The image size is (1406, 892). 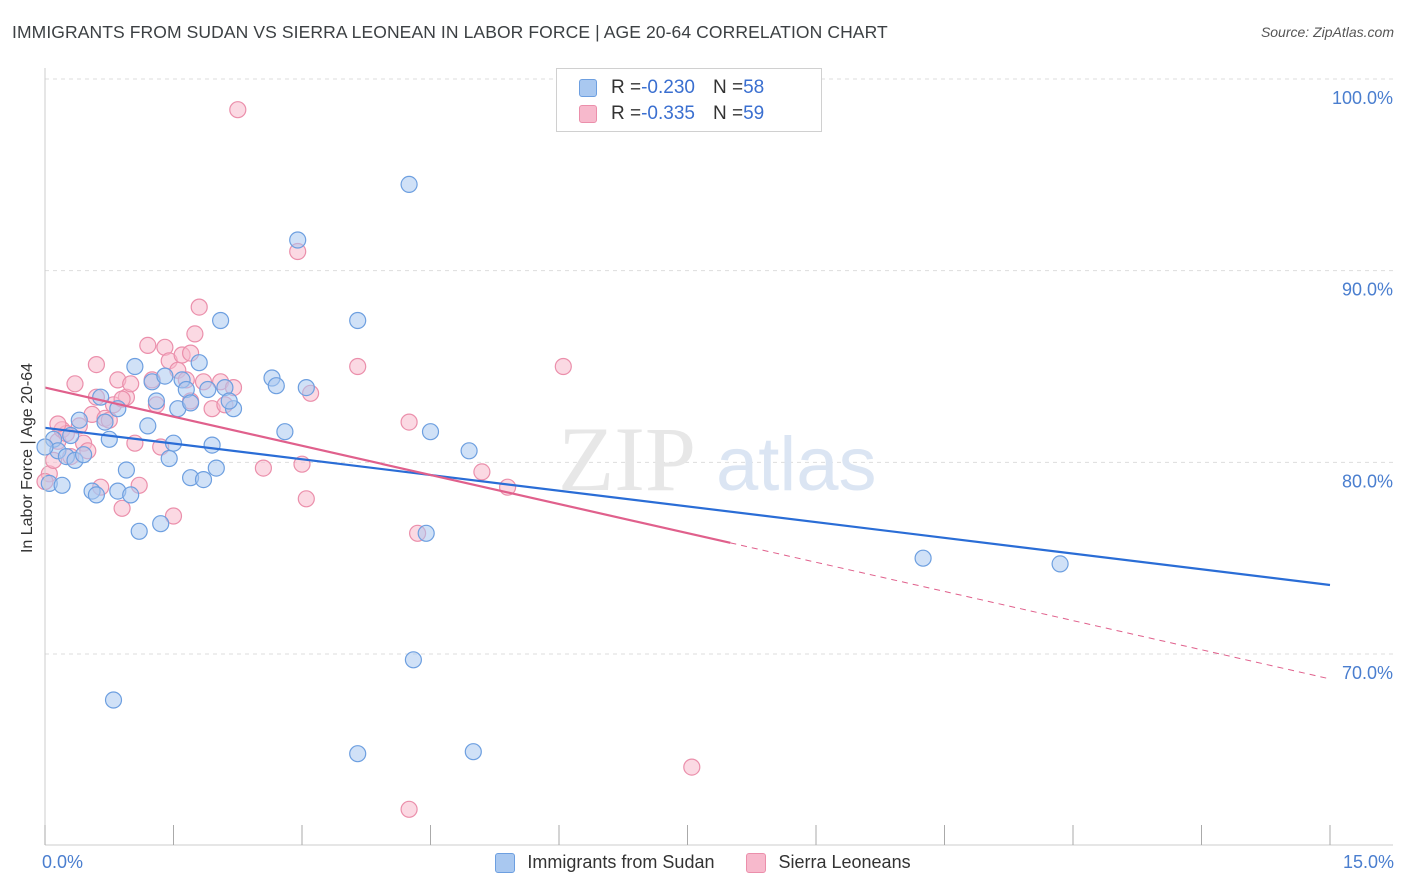 I want to click on legend-row-sierra-leone: R = -0.335 N = 59, so click(x=671, y=114).